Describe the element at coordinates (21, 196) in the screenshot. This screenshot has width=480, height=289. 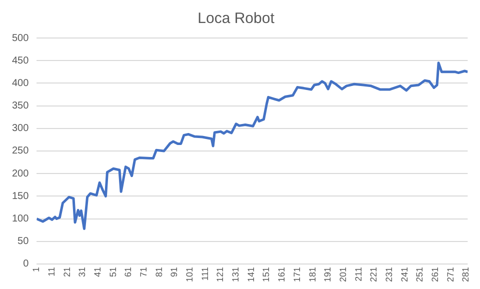
I see `y-tick-label: 150` at that location.